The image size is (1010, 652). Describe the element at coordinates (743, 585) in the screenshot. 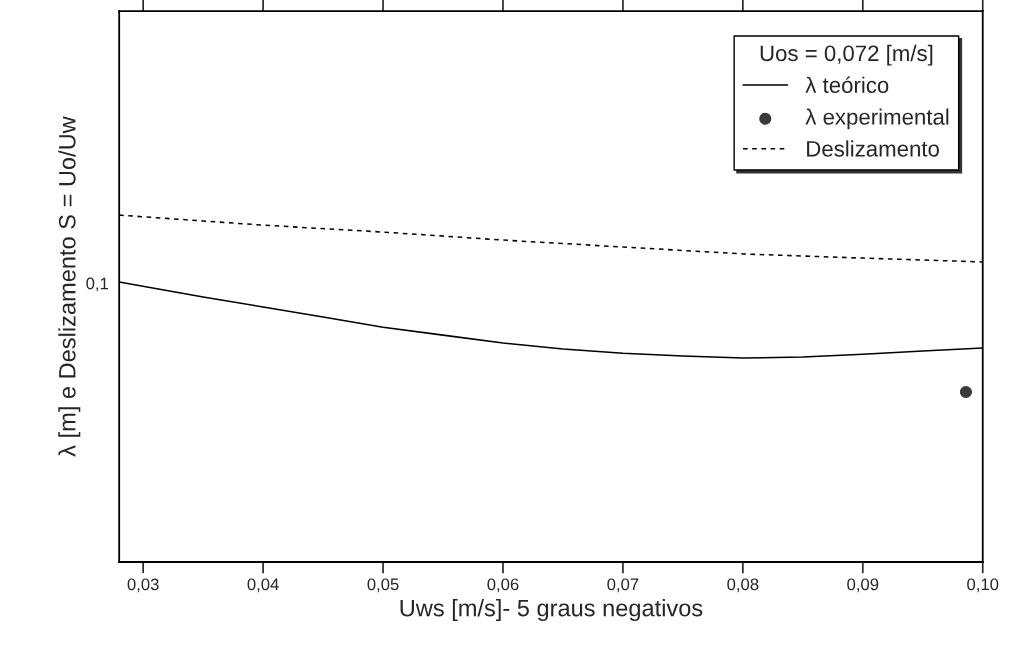

I see `x-tick-label: 0,08` at that location.